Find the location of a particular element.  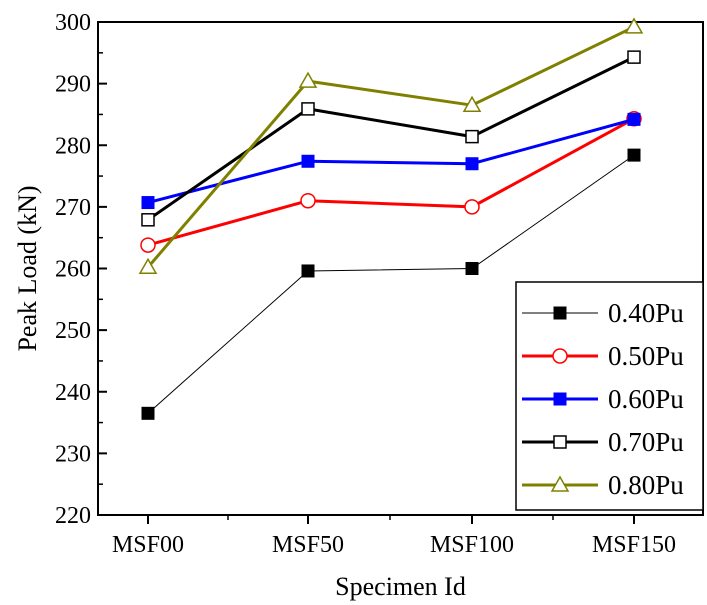

legend-label: 0.70Pu is located at coordinates (646, 442).